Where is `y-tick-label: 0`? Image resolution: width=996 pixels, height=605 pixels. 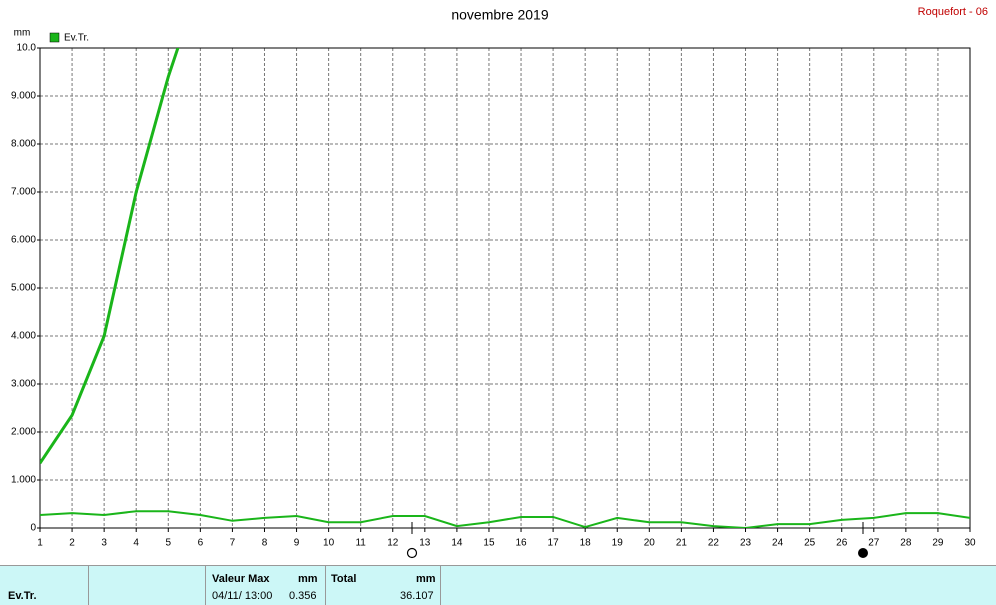
y-tick-label: 0 is located at coordinates (33, 528).